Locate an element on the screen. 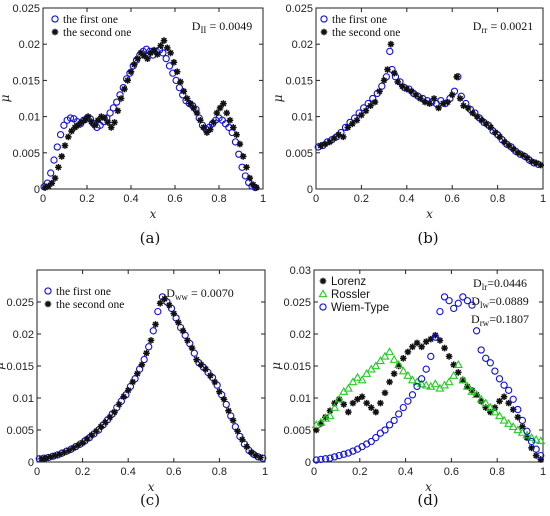  y-axis-label: μ is located at coordinates (3, 366).